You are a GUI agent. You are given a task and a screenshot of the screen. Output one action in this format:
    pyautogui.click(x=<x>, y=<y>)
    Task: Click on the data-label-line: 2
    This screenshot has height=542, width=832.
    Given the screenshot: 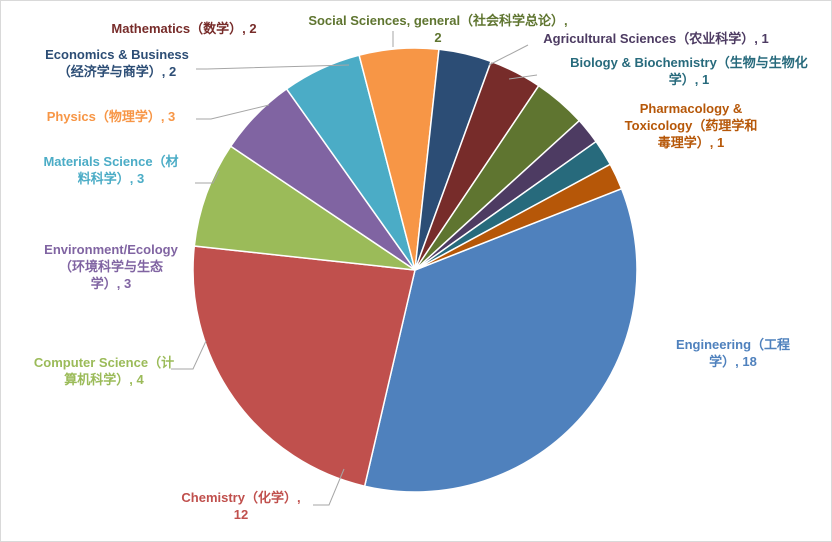 What is the action you would take?
    pyautogui.click(x=437, y=37)
    